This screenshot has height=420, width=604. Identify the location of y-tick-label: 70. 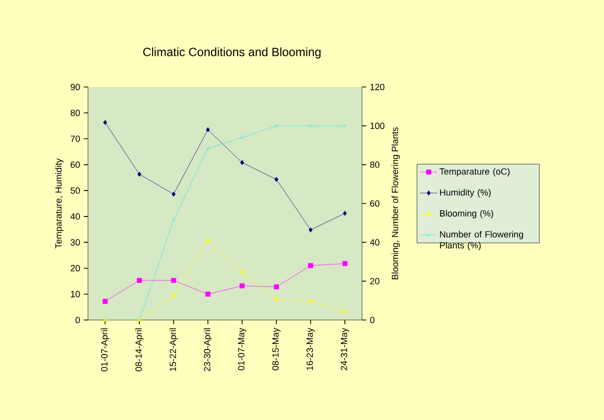
(75, 139).